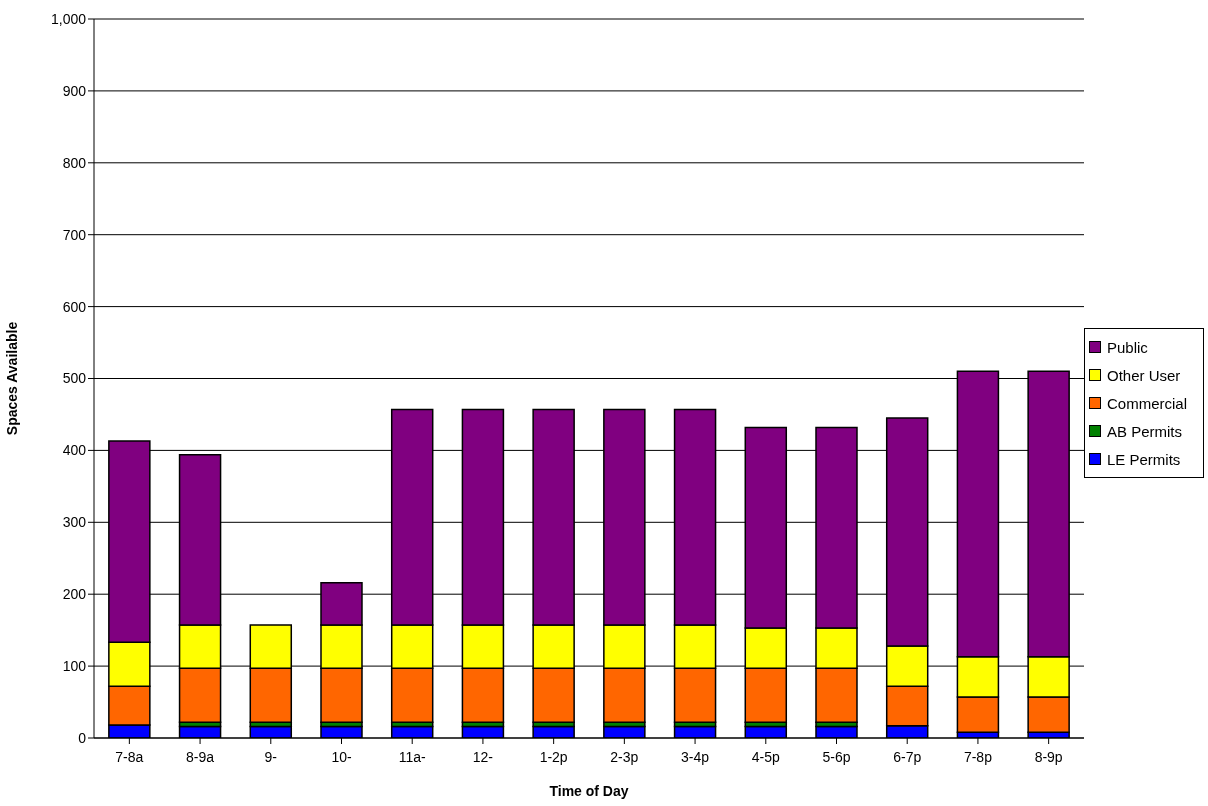 This screenshot has width=1208, height=806. I want to click on x-tick-label: 7-8p, so click(978, 756).